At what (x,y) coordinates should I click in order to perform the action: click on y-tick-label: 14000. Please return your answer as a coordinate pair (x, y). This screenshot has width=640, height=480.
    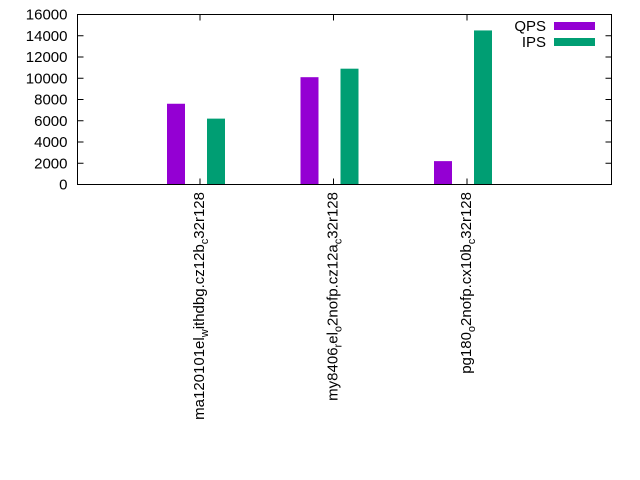
    Looking at the image, I should click on (47, 36).